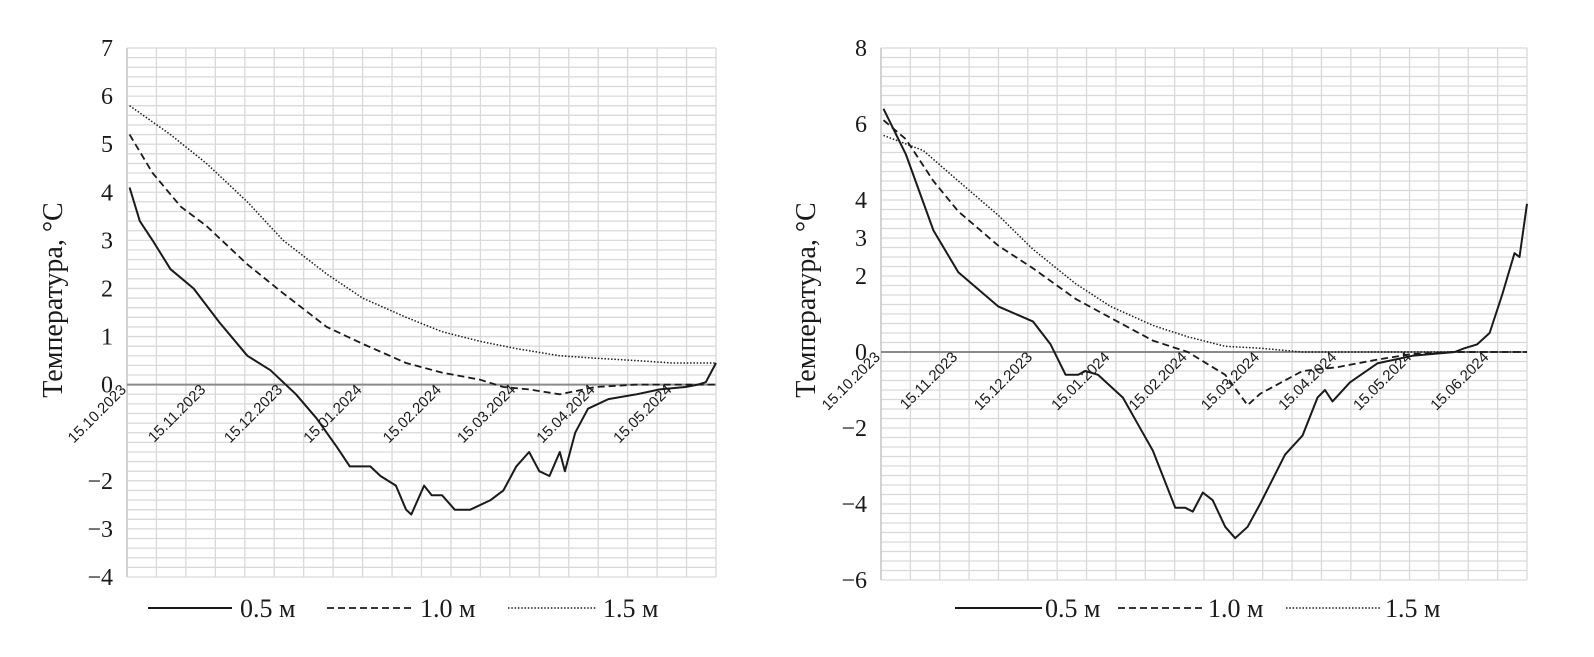 This screenshot has width=1594, height=657. Describe the element at coordinates (100, 530) in the screenshot. I see `y-tick-label: −3` at that location.